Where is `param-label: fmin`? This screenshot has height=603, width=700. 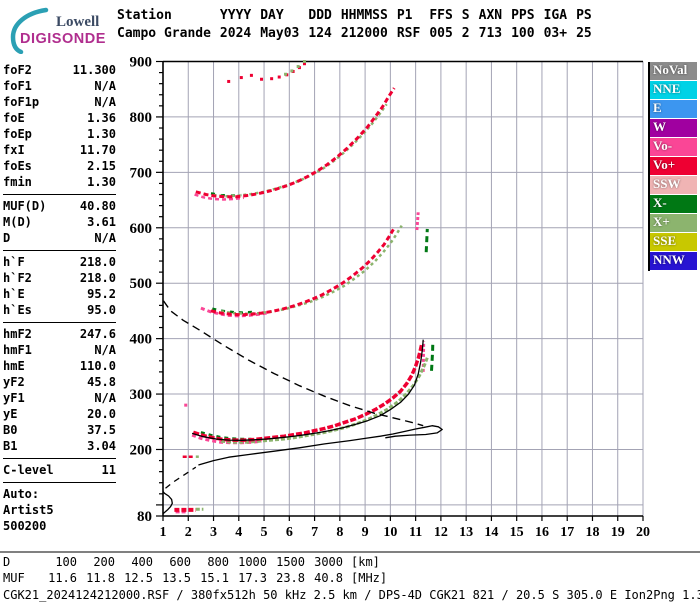 param-label: fmin is located at coordinates (17, 182).